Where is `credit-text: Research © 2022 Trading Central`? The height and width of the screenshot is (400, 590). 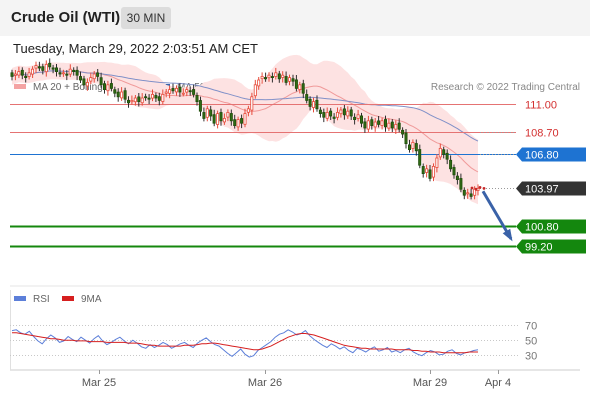
credit-text: Research © 2022 Trading Central is located at coordinates (505, 87).